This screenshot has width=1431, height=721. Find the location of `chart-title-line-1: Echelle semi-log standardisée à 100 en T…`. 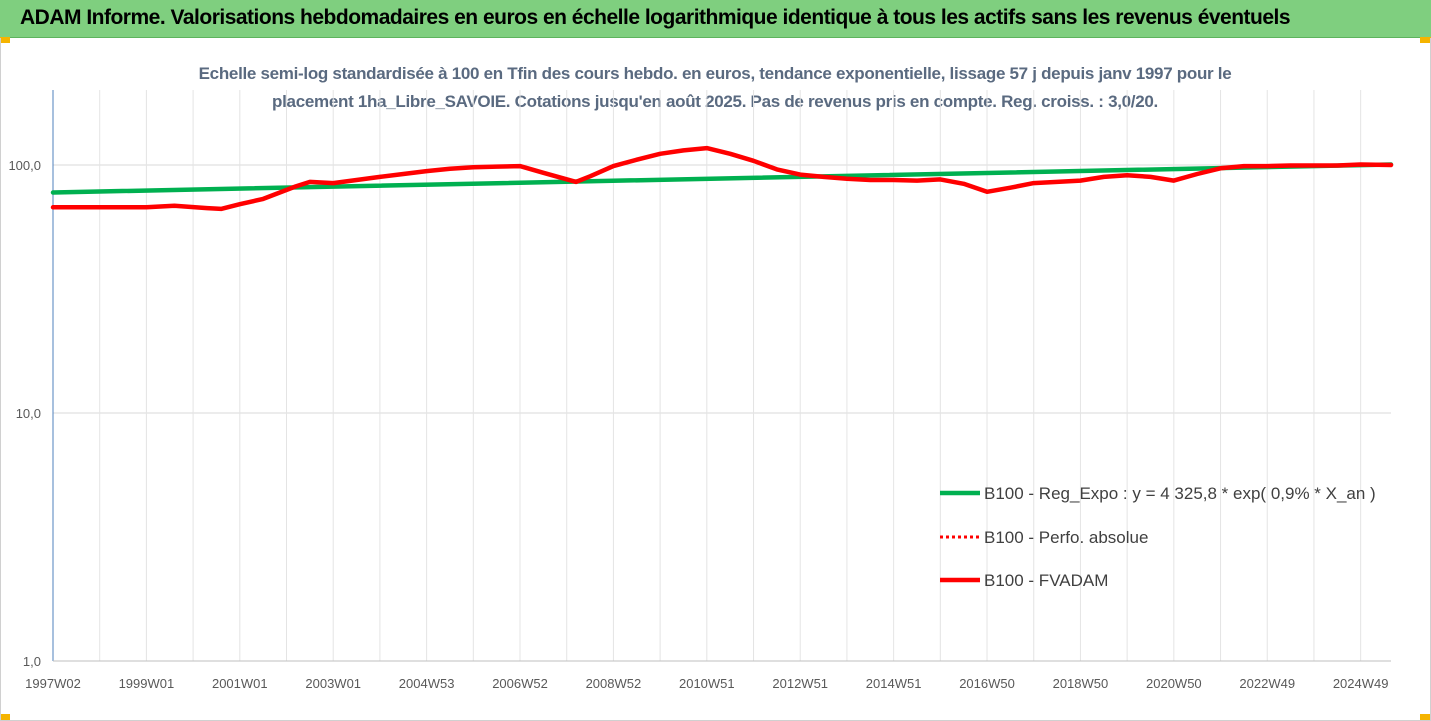

chart-title-line-1: Echelle semi-log standardisée à 100 en T… is located at coordinates (715, 73).